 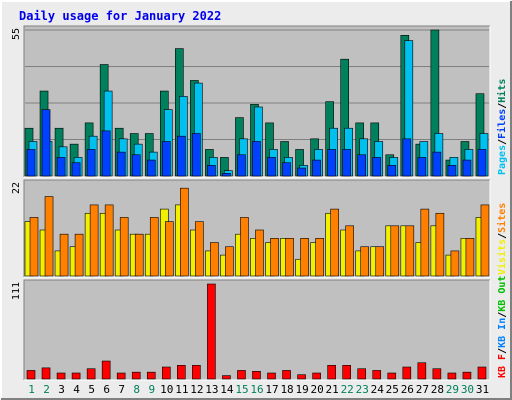 I want to click on x-tick-label-day-10: 10, so click(x=166, y=389).